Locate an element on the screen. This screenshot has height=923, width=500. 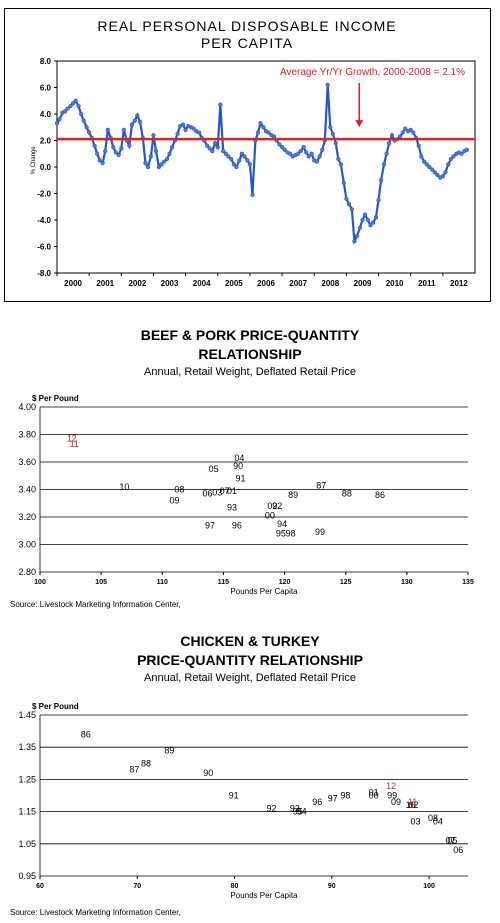
x-tick-label: 2006 is located at coordinates (266, 283).